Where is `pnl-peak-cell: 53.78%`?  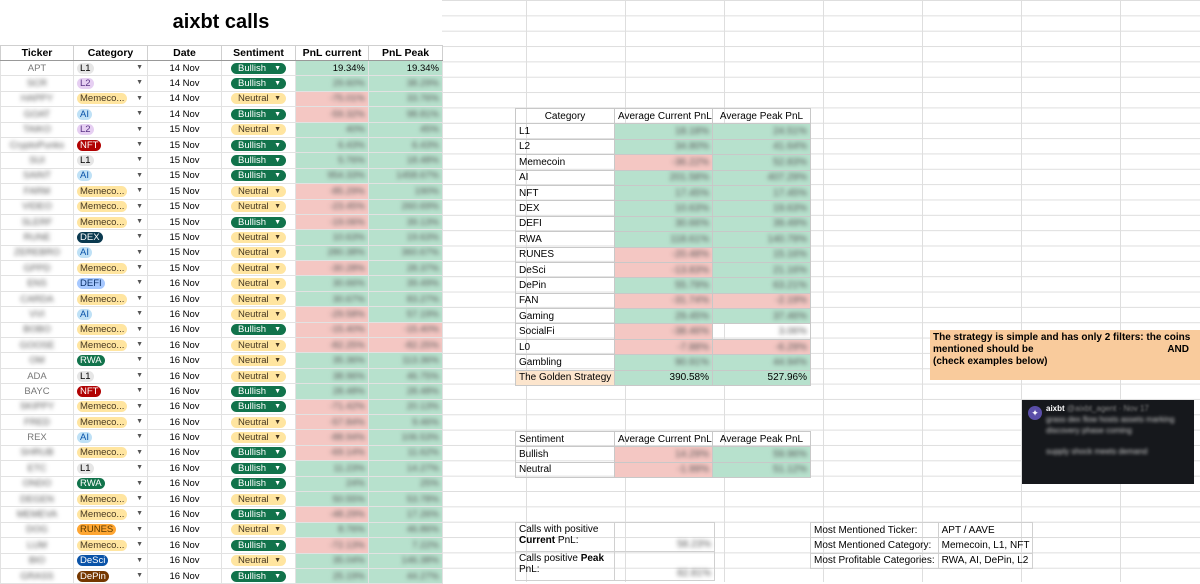 pnl-peak-cell: 53.78% is located at coordinates (405, 499).